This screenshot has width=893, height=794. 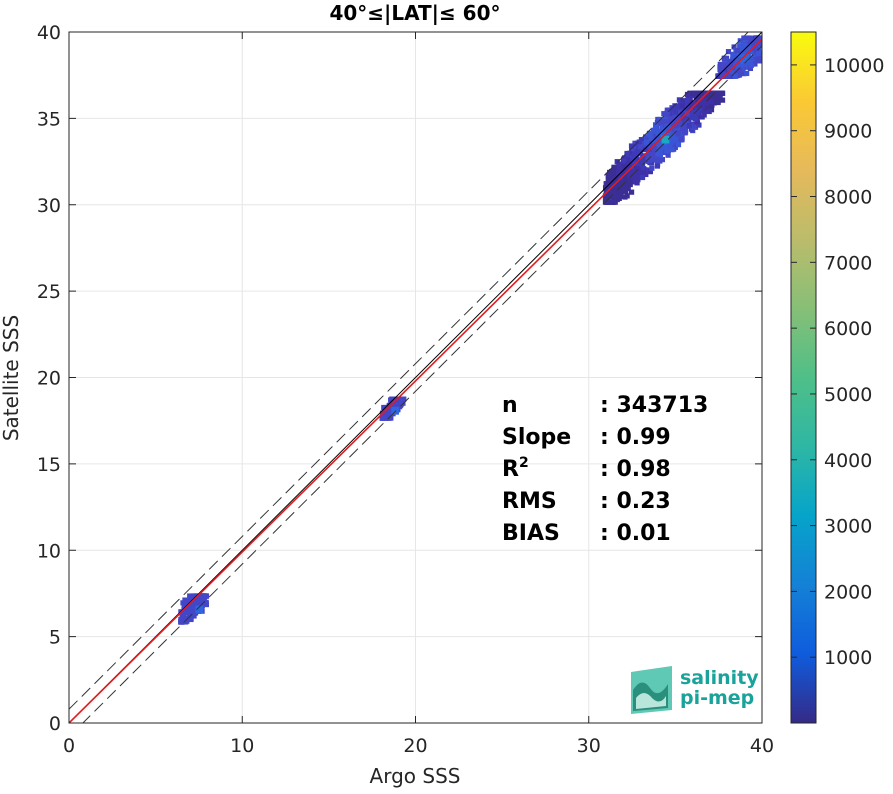 What do you see at coordinates (415, 746) in the screenshot?
I see `x-tick-label: 20` at bounding box center [415, 746].